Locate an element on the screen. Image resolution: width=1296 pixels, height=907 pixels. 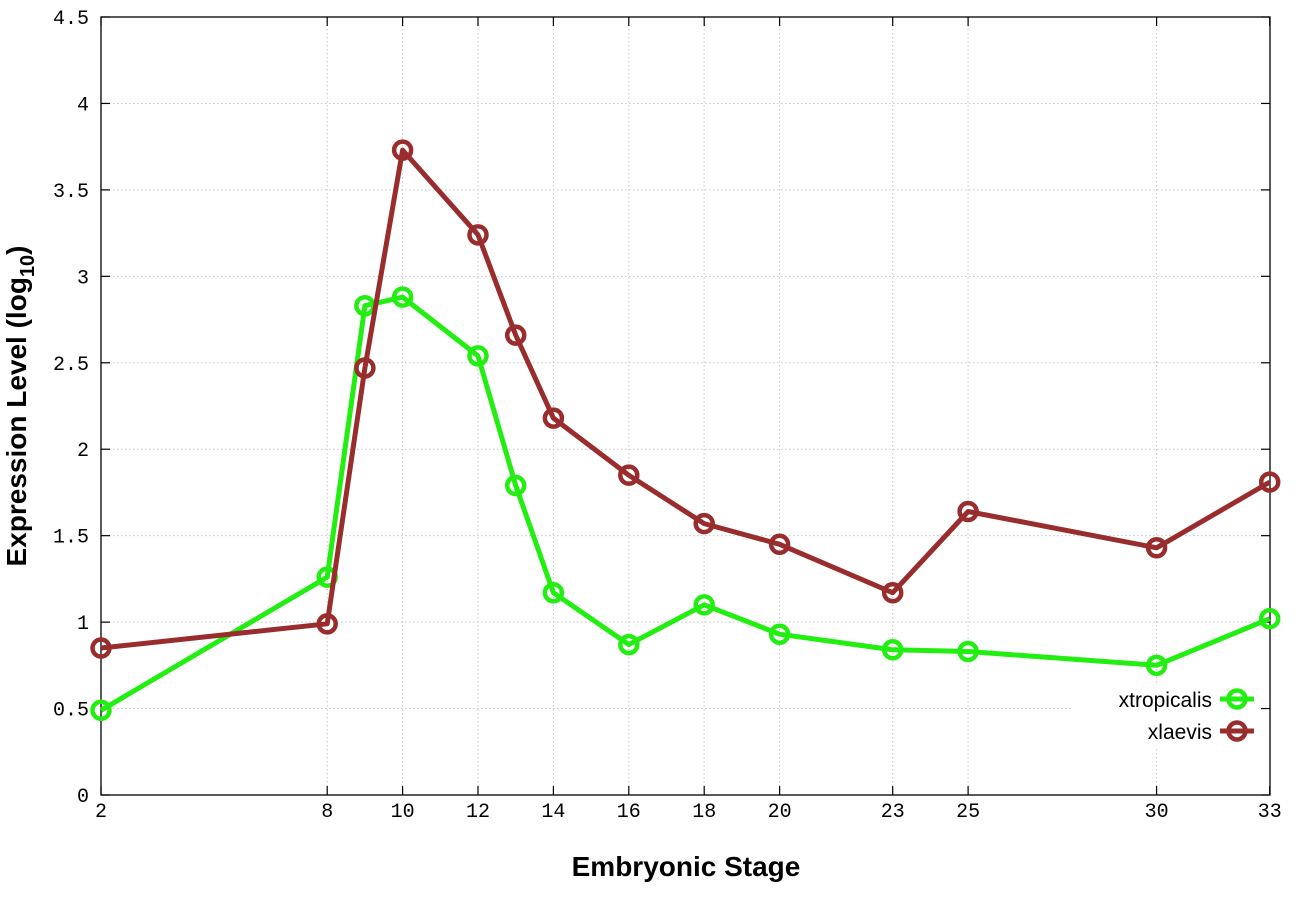
x-tick-label: 8 is located at coordinates (327, 812).